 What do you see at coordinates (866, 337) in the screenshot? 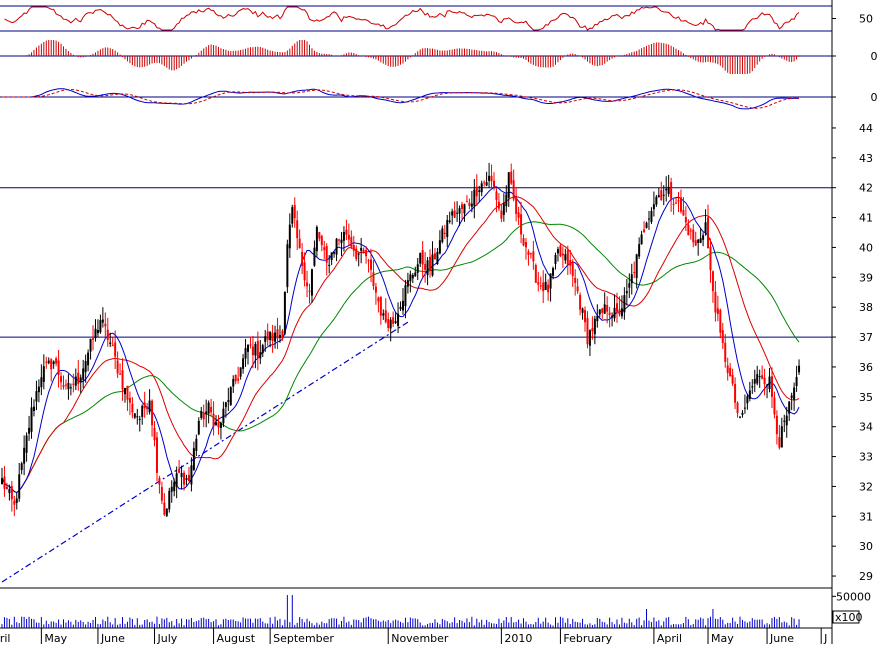
I see `y-tick-label: 37` at bounding box center [866, 337].